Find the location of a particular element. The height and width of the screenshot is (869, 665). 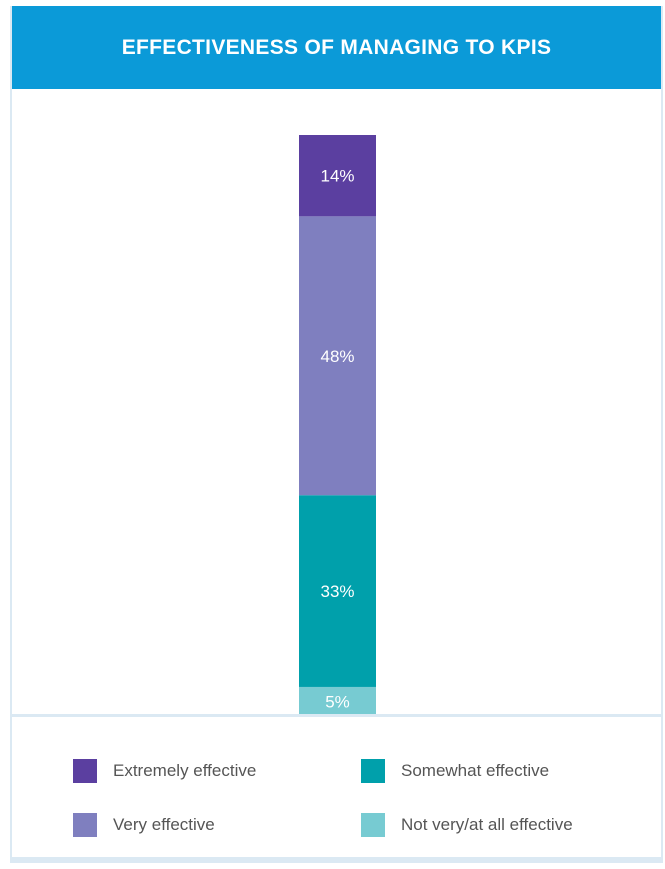

stacked-bar-chart: 5% 33% 48% 14% is located at coordinates (337, 425).